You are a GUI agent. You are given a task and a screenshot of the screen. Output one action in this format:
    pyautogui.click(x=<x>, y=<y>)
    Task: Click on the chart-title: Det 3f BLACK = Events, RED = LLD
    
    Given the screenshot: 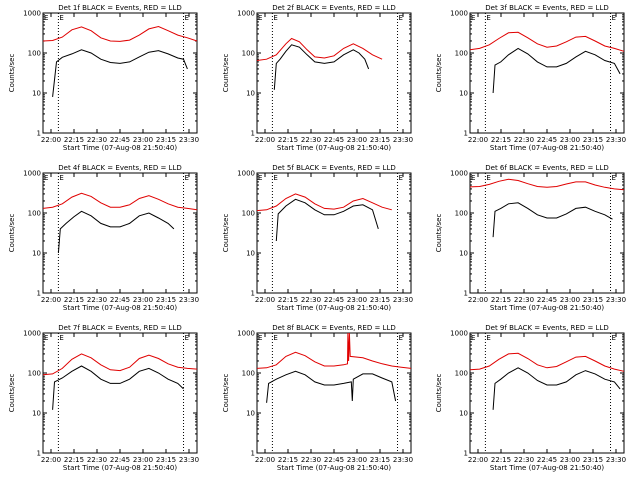 What is the action you would take?
    pyautogui.click(x=546, y=8)
    